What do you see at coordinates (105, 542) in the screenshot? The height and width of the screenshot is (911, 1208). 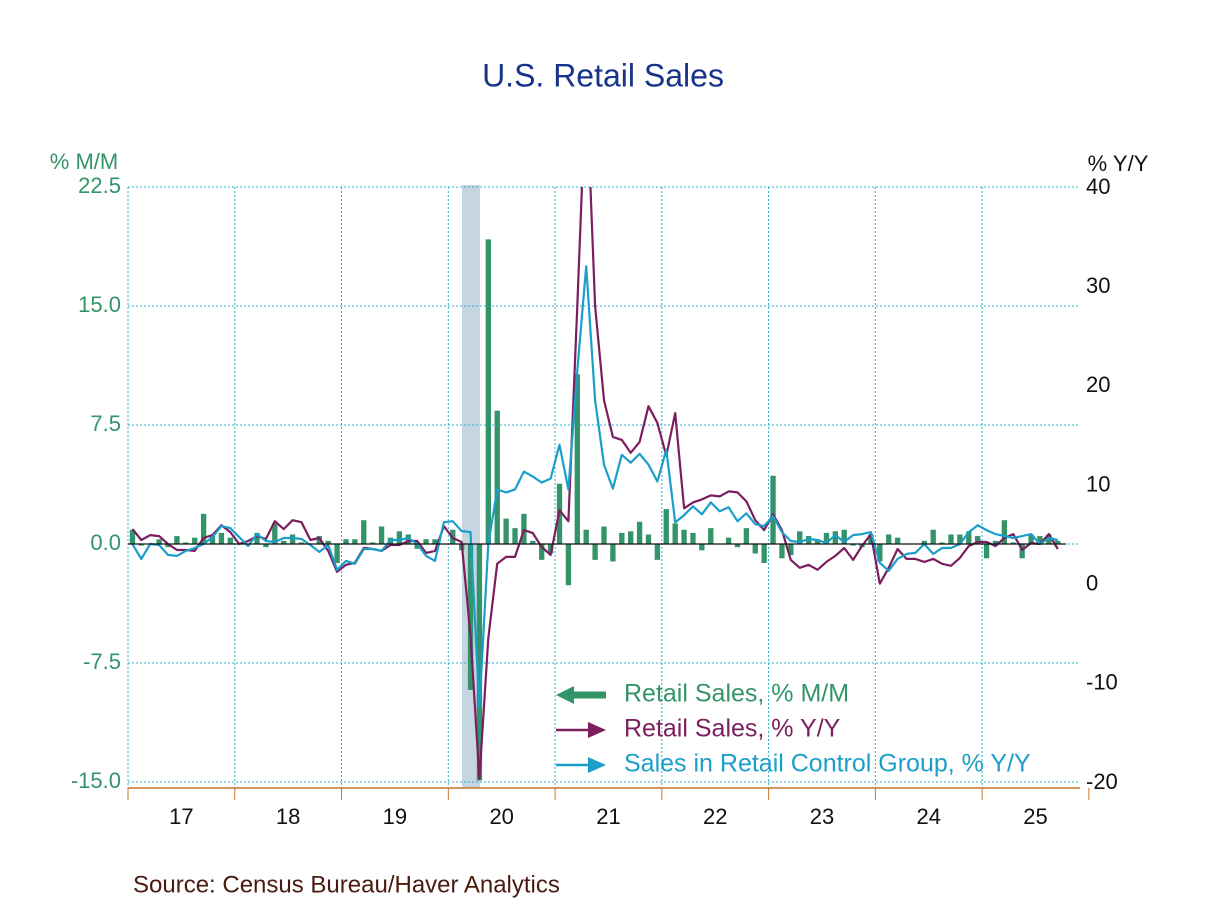 I see `y-tick-label: 0.0` at bounding box center [105, 542].